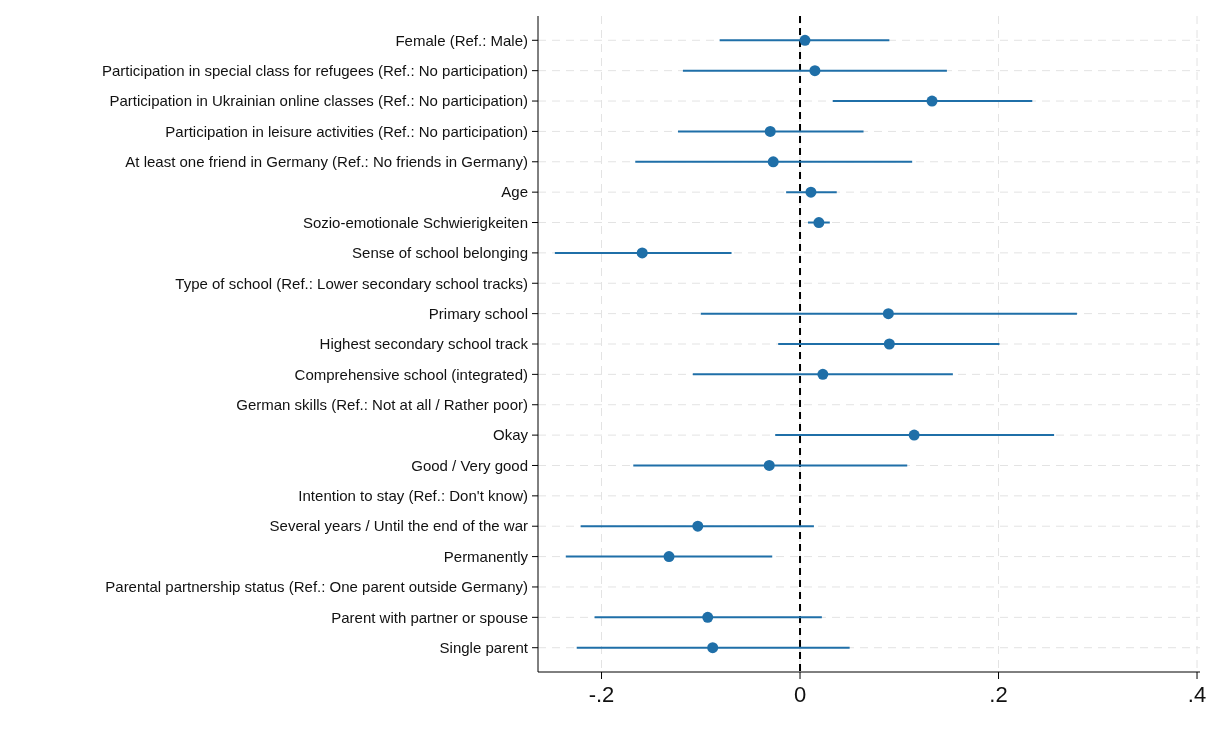 The width and height of the screenshot is (1218, 734). I want to click on y-tick-label: Single parent, so click(484, 647).